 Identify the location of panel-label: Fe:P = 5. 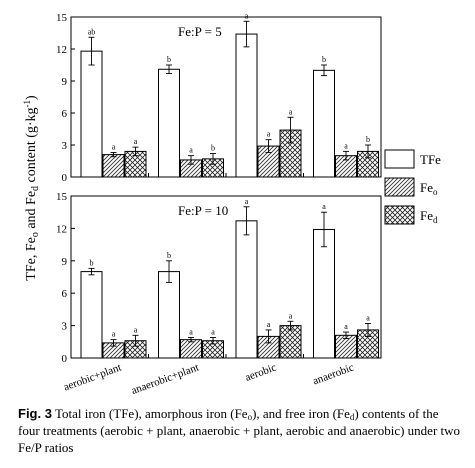
(200, 31).